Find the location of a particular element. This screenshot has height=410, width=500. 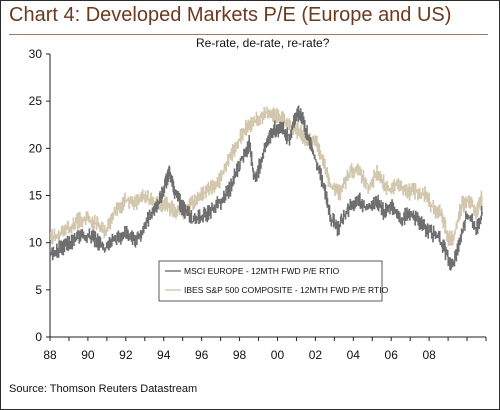

x-tick-label: 06 is located at coordinates (392, 355).